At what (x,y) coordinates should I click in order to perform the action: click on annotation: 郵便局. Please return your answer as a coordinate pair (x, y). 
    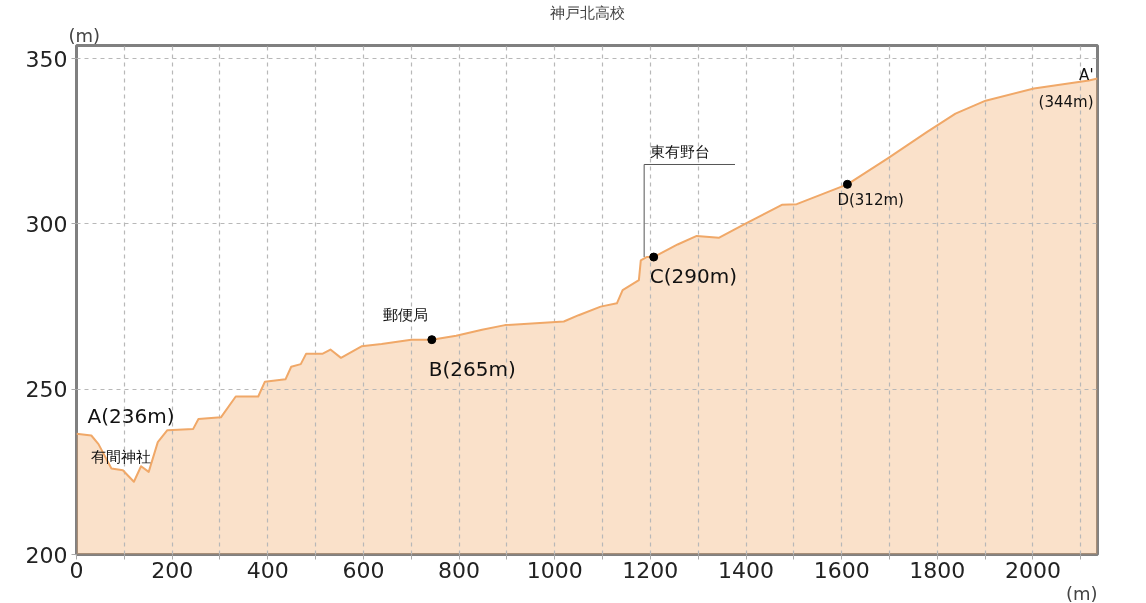
    Looking at the image, I should click on (406, 314).